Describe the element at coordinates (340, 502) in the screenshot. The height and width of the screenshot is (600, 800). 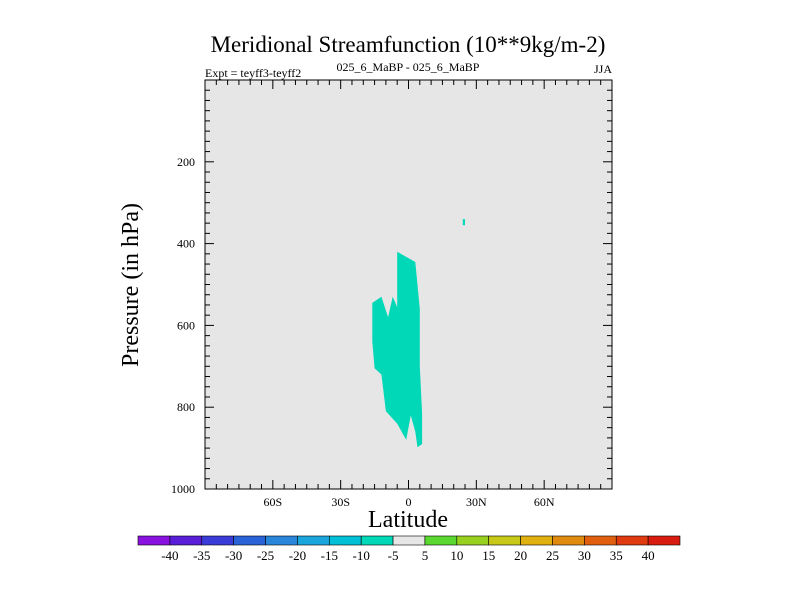
I see `x-tick-label: 30S` at that location.